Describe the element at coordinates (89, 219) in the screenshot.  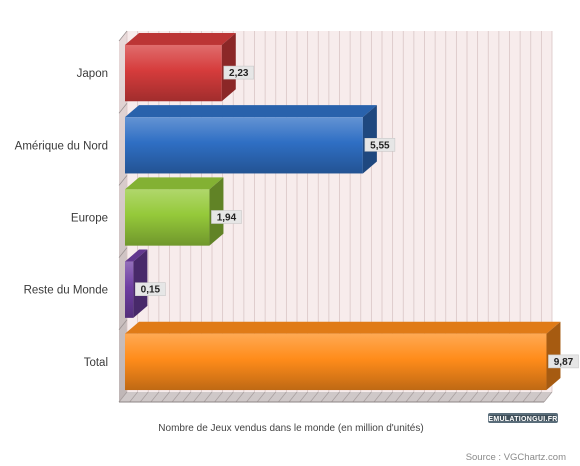
I see `category-label: Europe` at that location.